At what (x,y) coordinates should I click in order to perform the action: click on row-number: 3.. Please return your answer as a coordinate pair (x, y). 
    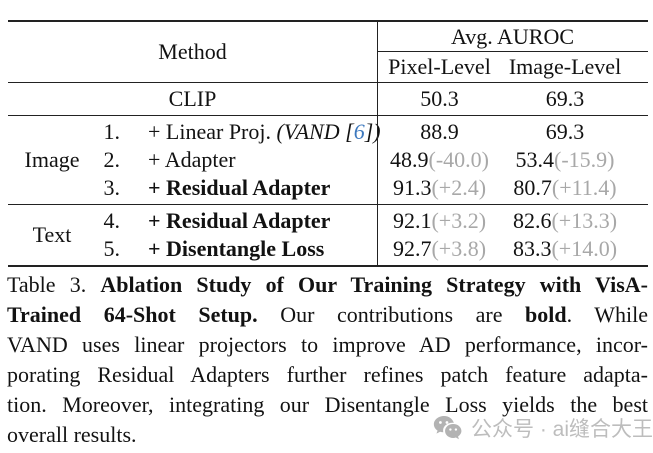
    Looking at the image, I should click on (112, 187).